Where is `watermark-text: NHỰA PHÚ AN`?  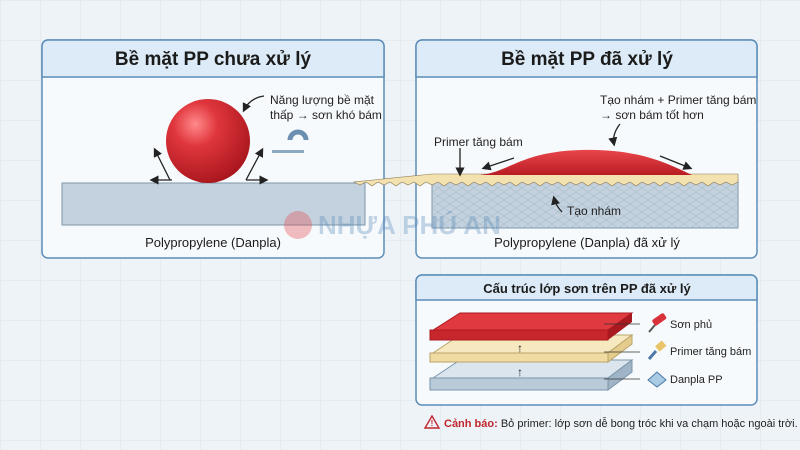 watermark-text: NHỰA PHÚ AN is located at coordinates (409, 225).